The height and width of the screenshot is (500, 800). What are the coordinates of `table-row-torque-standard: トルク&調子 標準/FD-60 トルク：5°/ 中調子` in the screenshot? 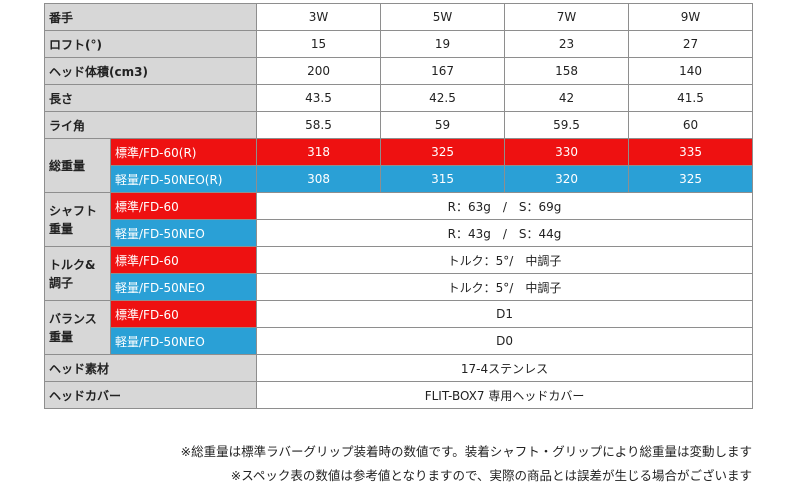 It's located at (399, 273).